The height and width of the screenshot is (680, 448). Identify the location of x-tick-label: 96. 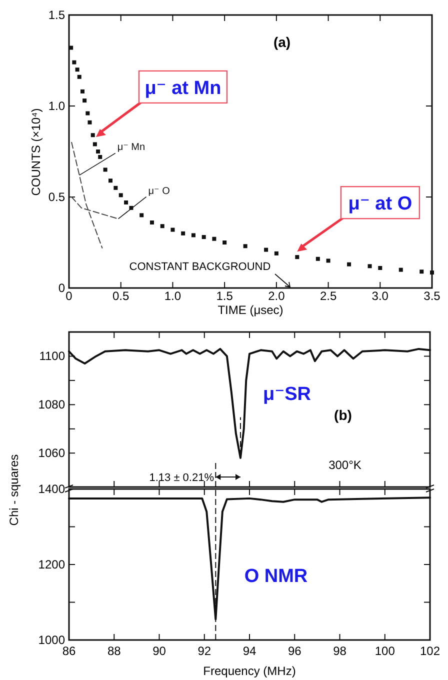
(295, 651).